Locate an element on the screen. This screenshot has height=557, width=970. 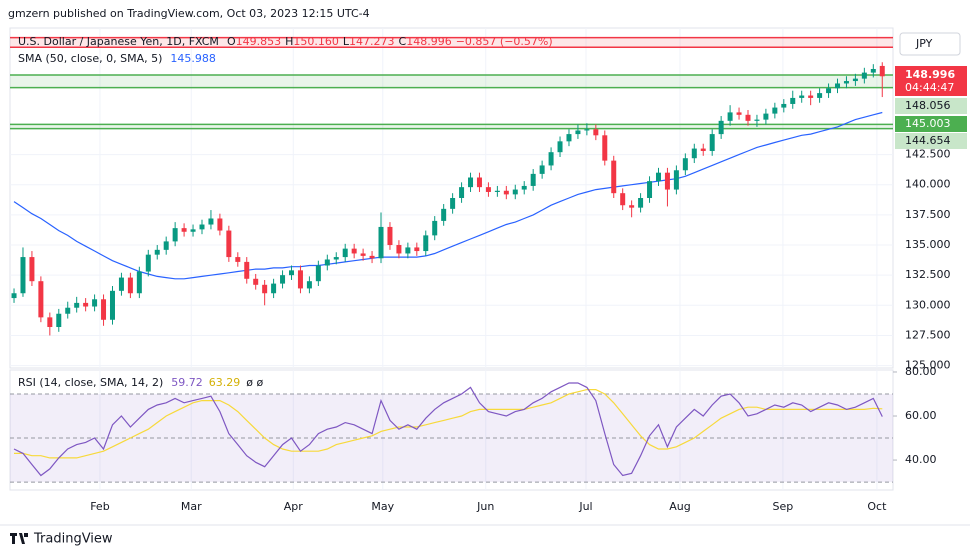
x-tick-label: Feb is located at coordinates (99, 506).